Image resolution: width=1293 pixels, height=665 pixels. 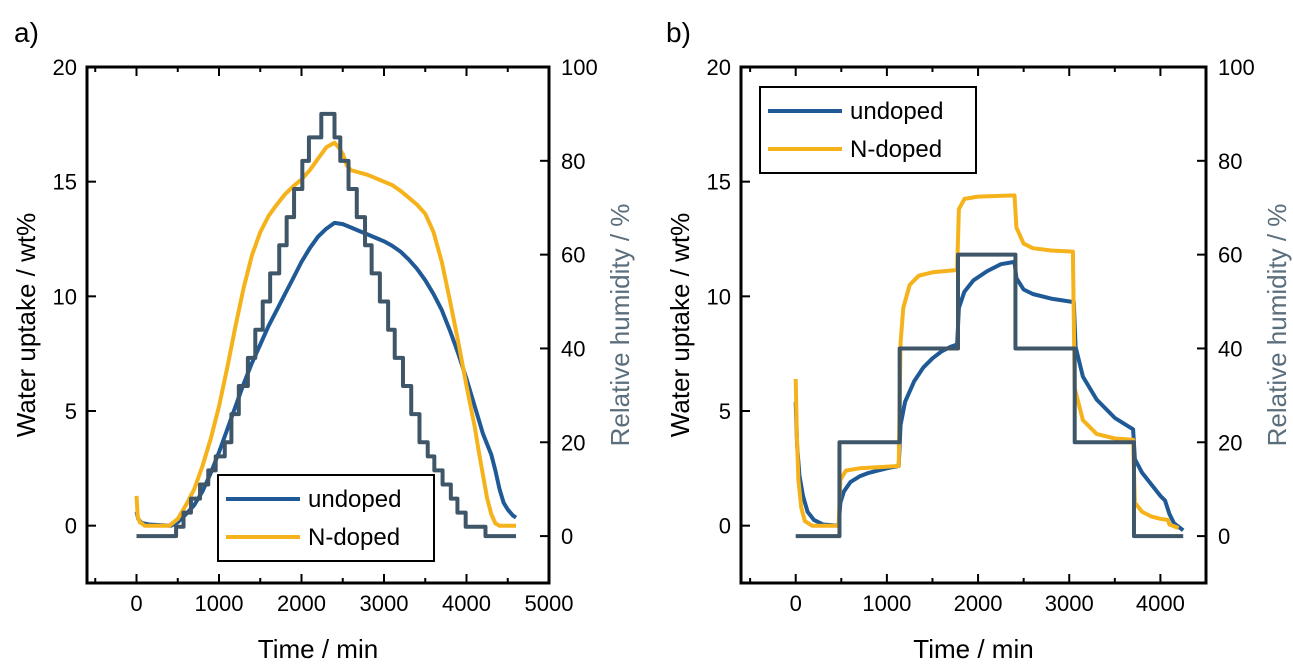 What do you see at coordinates (549, 603) in the screenshot?
I see `x-tick-label: 5000` at bounding box center [549, 603].